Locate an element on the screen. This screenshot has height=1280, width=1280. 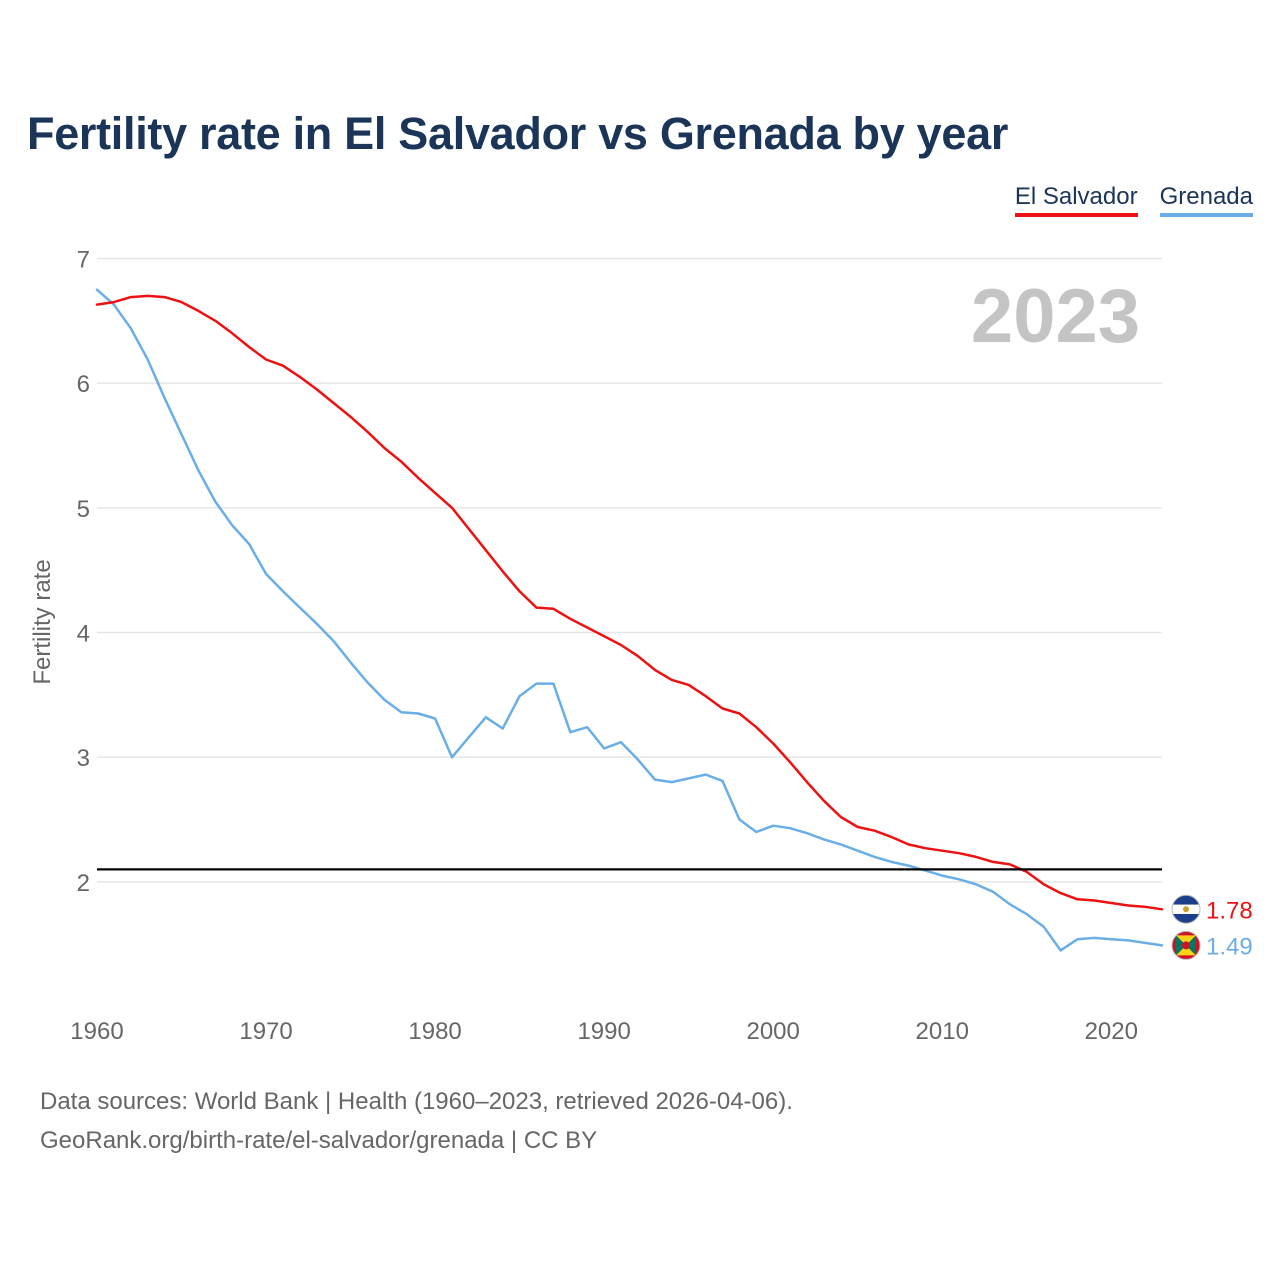
legend-item-grenada: Grenada is located at coordinates (1206, 200).